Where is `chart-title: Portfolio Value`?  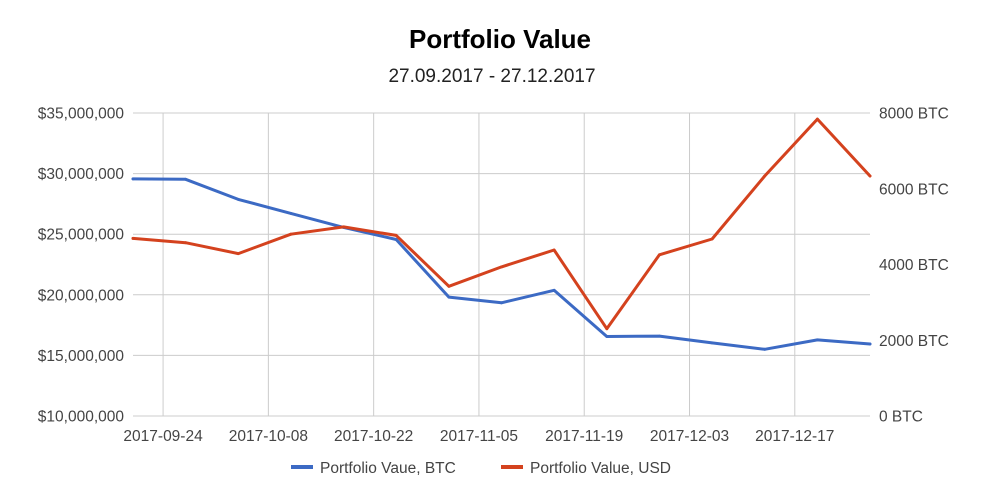 chart-title: Portfolio Value is located at coordinates (500, 39).